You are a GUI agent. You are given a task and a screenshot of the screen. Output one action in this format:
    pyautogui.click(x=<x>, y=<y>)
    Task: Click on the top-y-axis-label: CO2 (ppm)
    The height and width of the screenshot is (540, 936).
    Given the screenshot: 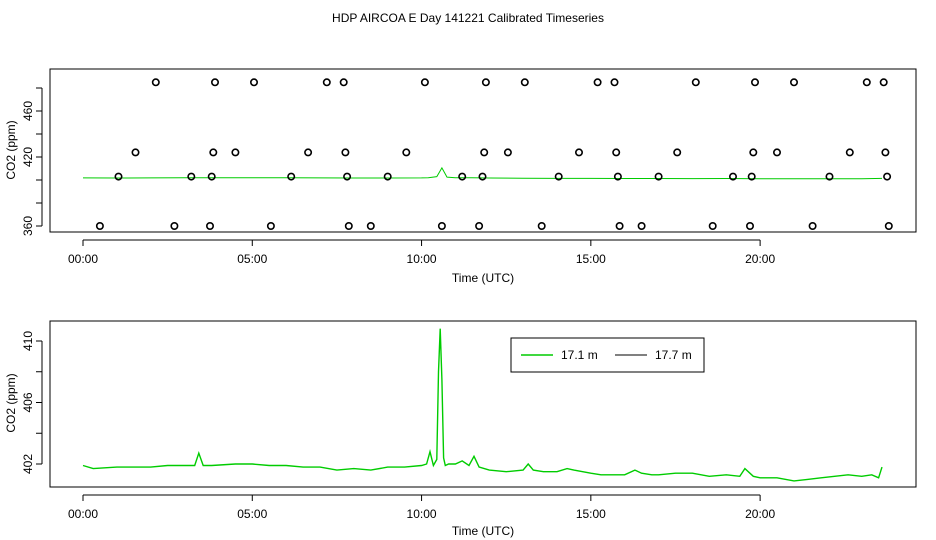 What is the action you would take?
    pyautogui.click(x=11, y=149)
    